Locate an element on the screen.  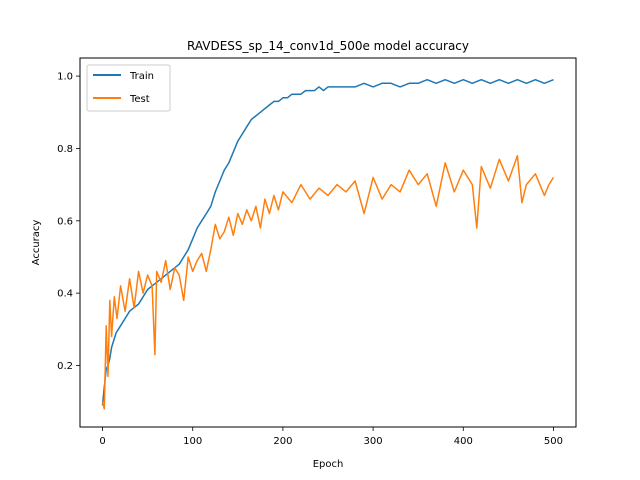
y-tick-label: 0.8 is located at coordinates (65, 149).